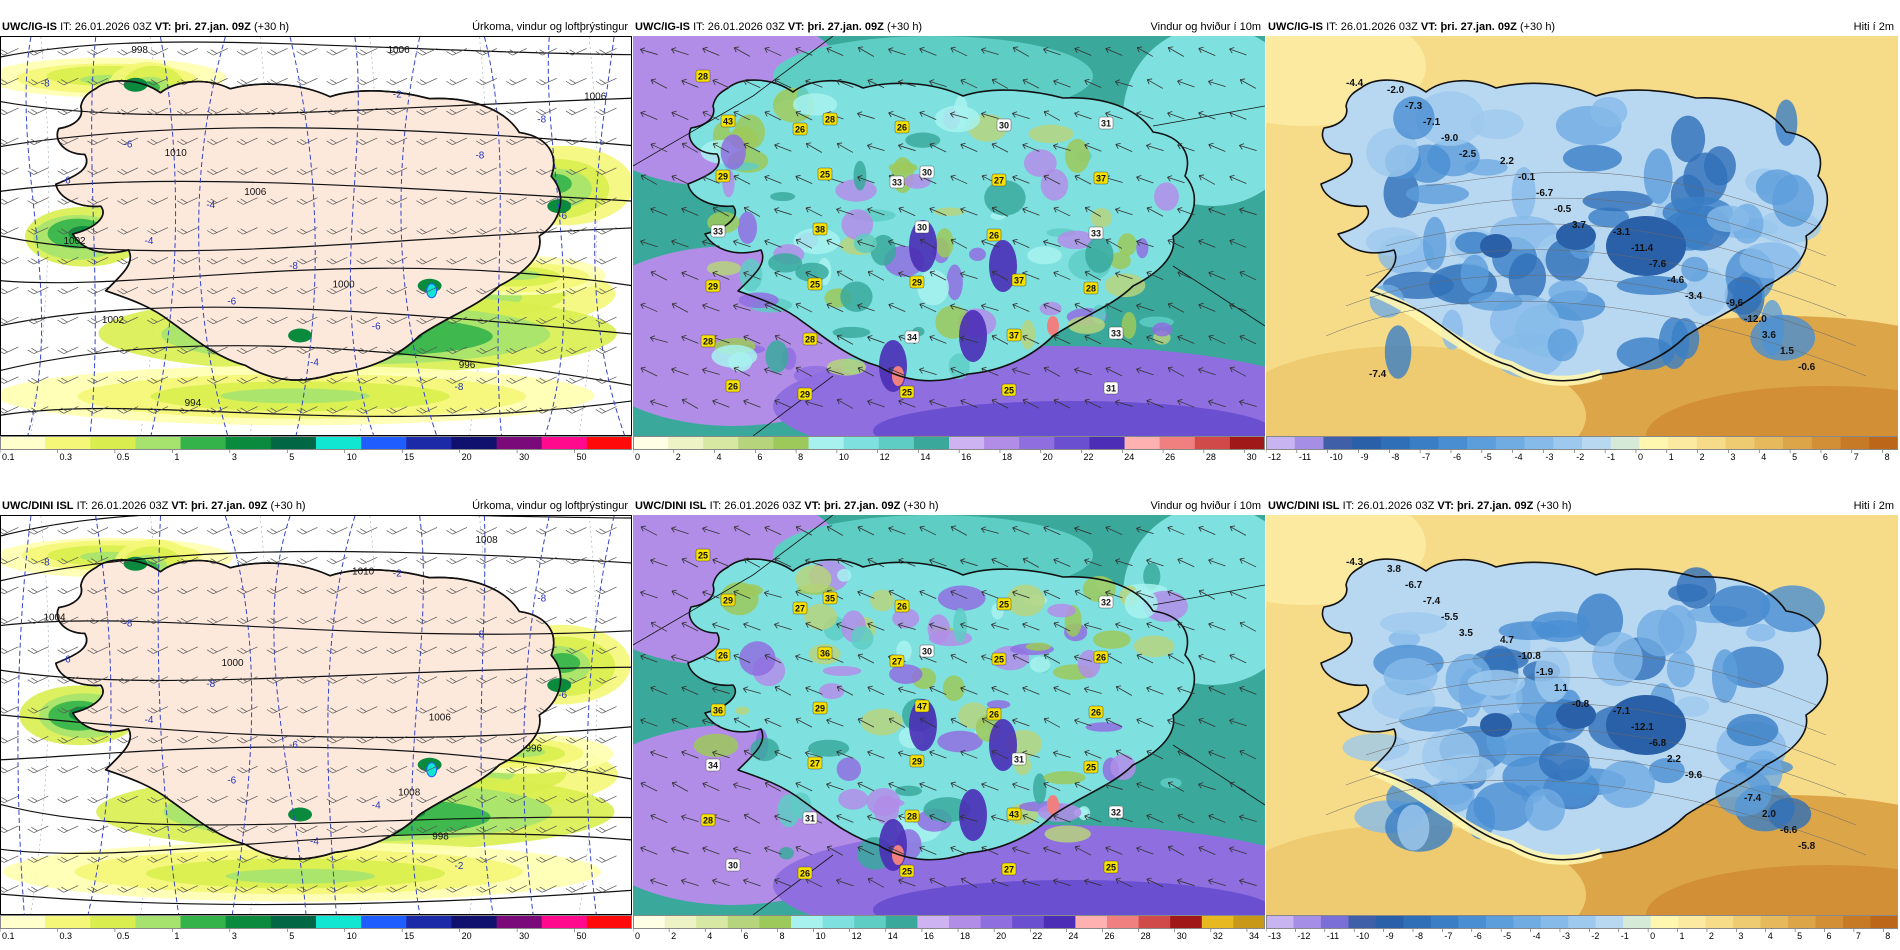 This screenshot has width=1900, height=950. I want to click on colorbar-tick-label: 20, so click(1048, 457).